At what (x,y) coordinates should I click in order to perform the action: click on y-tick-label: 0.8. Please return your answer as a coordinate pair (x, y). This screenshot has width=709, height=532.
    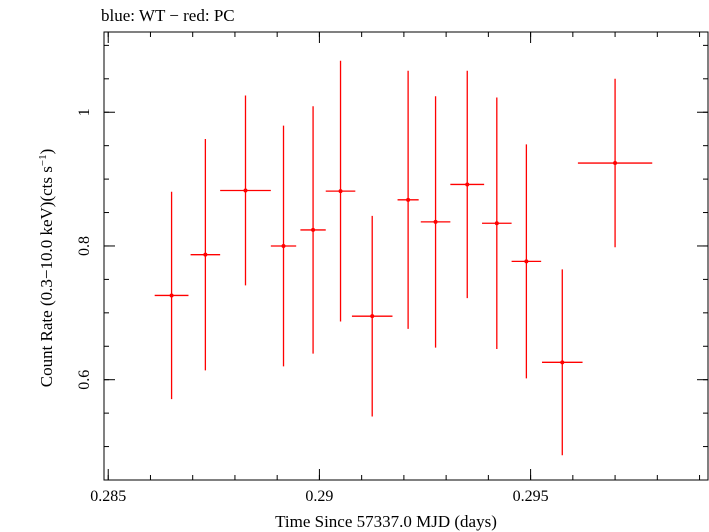
    Looking at the image, I should click on (84, 246).